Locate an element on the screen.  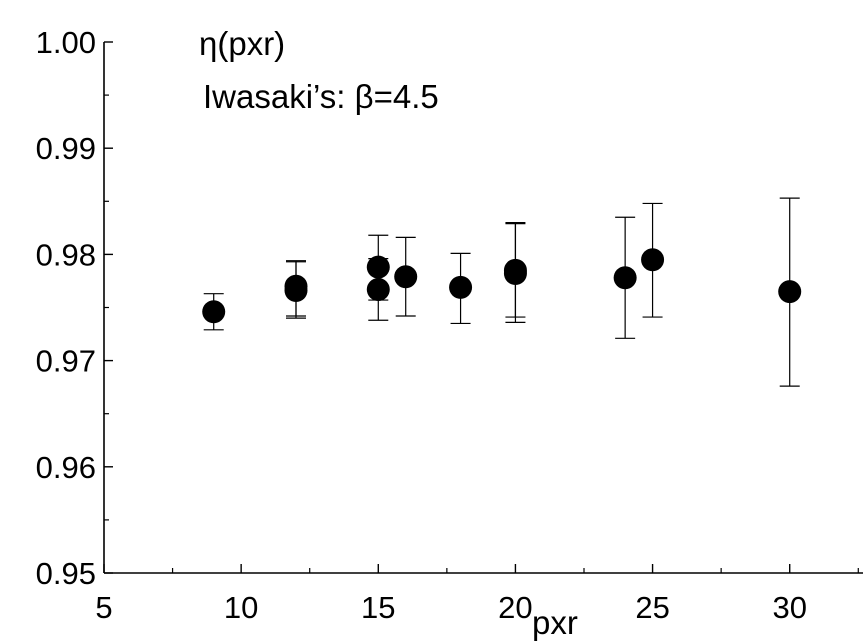
y-tick-label: 0.97 is located at coordinates (66, 361).